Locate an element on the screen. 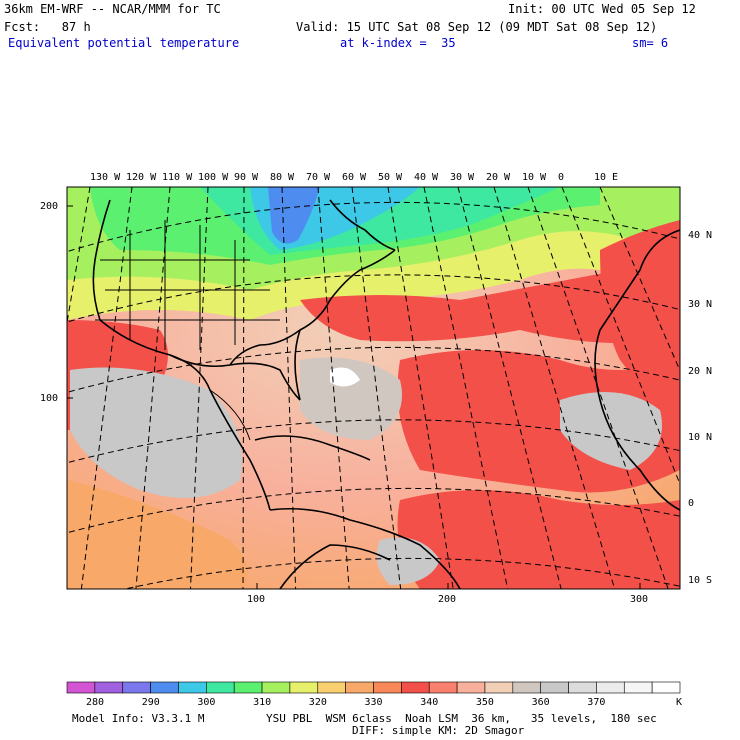 This screenshot has width=740, height=740. field-name: Equivalent potential temperature is located at coordinates (124, 43).